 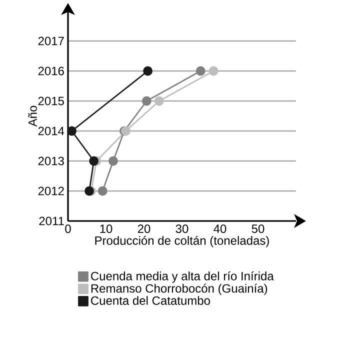 I want to click on y-tick-label: 2012, so click(x=51, y=191).